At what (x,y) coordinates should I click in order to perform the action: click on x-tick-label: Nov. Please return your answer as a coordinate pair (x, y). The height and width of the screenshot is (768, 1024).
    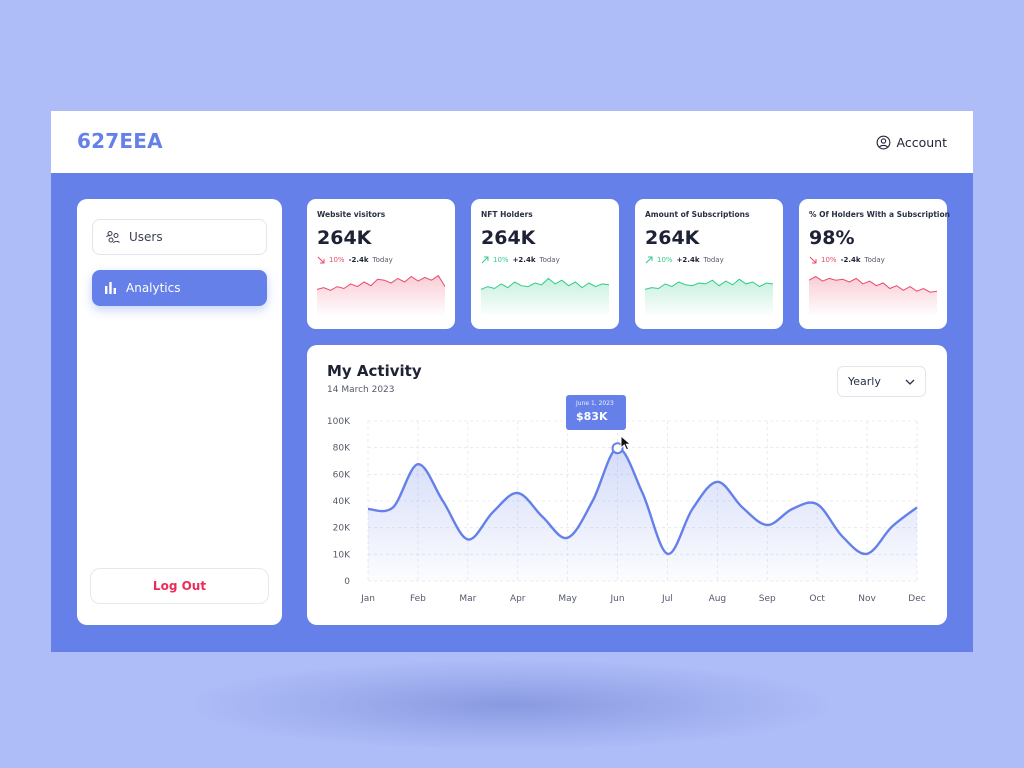
    Looking at the image, I should click on (867, 599).